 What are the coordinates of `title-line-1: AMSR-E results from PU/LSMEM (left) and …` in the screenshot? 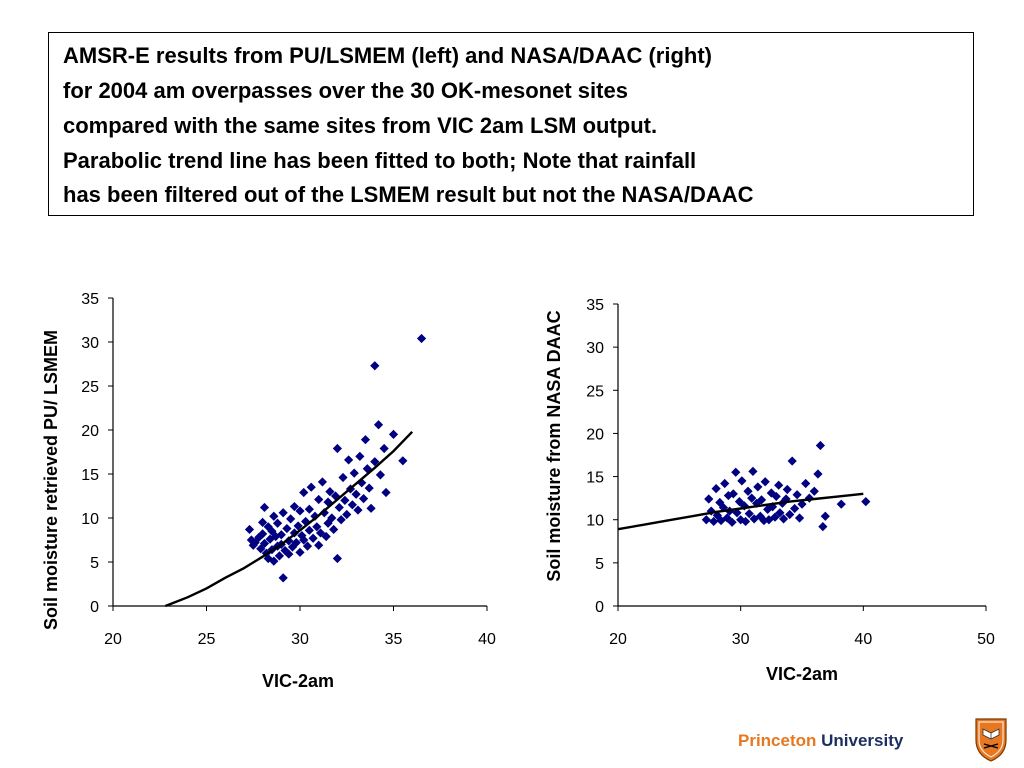 It's located at (387, 55).